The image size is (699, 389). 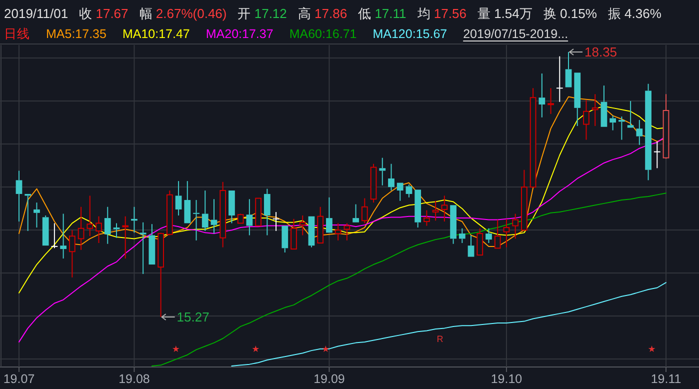 What do you see at coordinates (635, 13) in the screenshot?
I see `header: 振 4.36%` at bounding box center [635, 13].